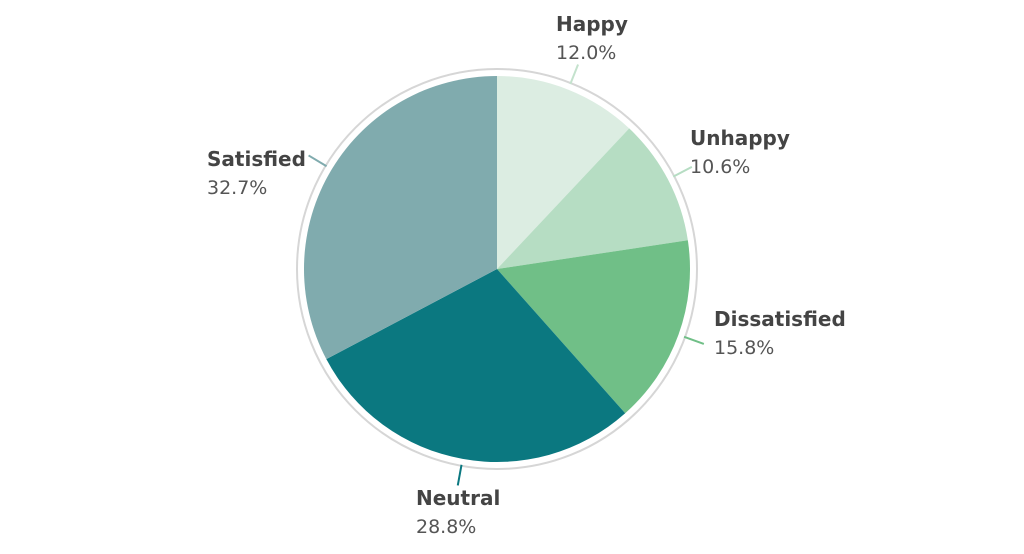  What do you see at coordinates (740, 138) in the screenshot?
I see `slice-label-name: Unhappy` at bounding box center [740, 138].